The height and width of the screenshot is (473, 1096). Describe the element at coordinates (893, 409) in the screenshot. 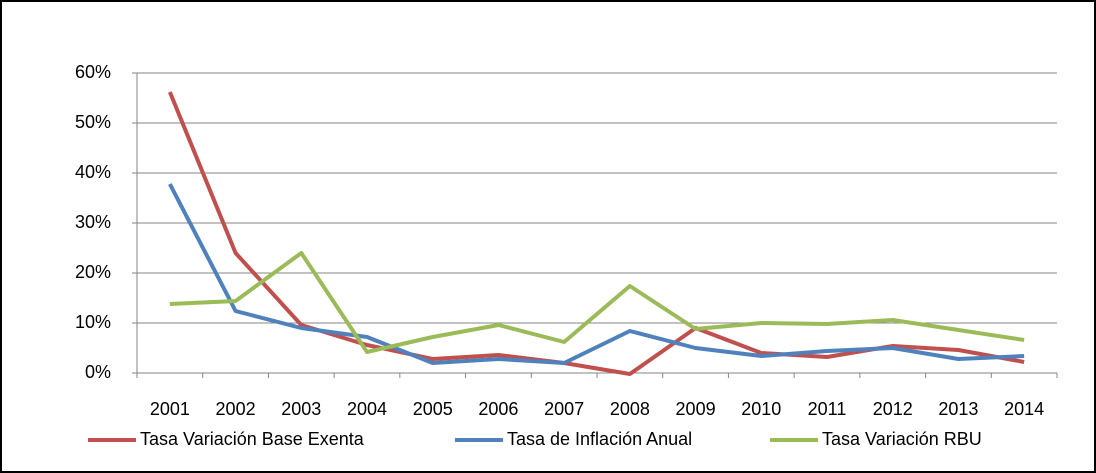

I see `x-tick-label: 2012` at that location.